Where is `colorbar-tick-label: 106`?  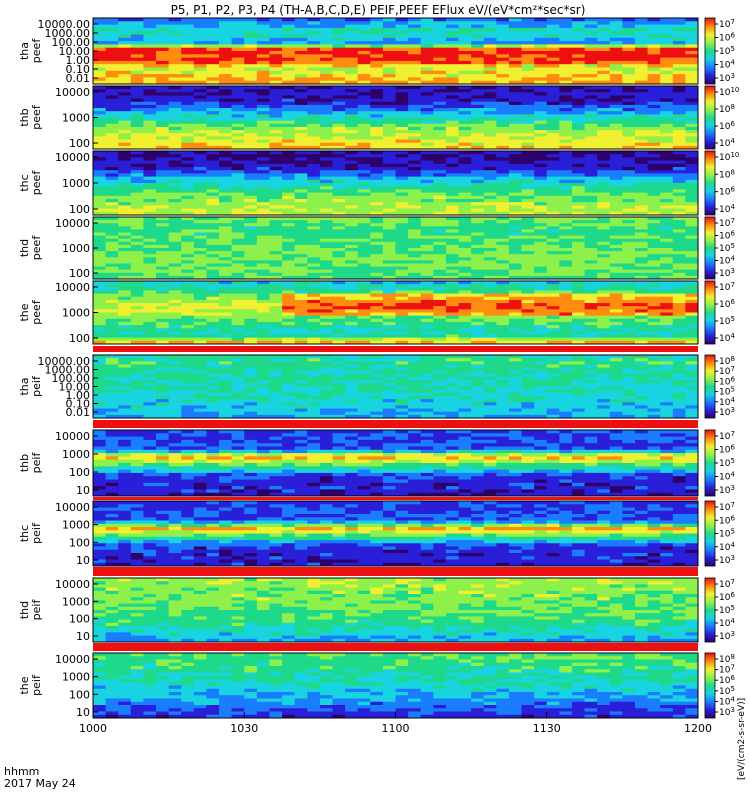 colorbar-tick-label: 106 is located at coordinates (727, 38).